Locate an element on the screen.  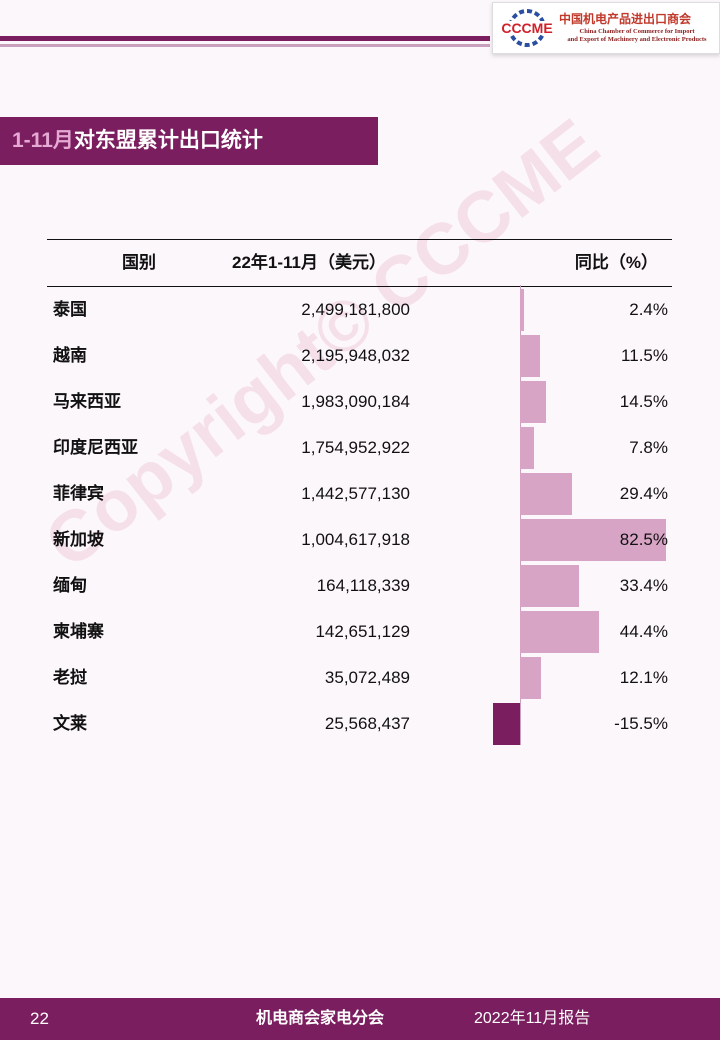
country-name: 老挝 is located at coordinates (70, 677).